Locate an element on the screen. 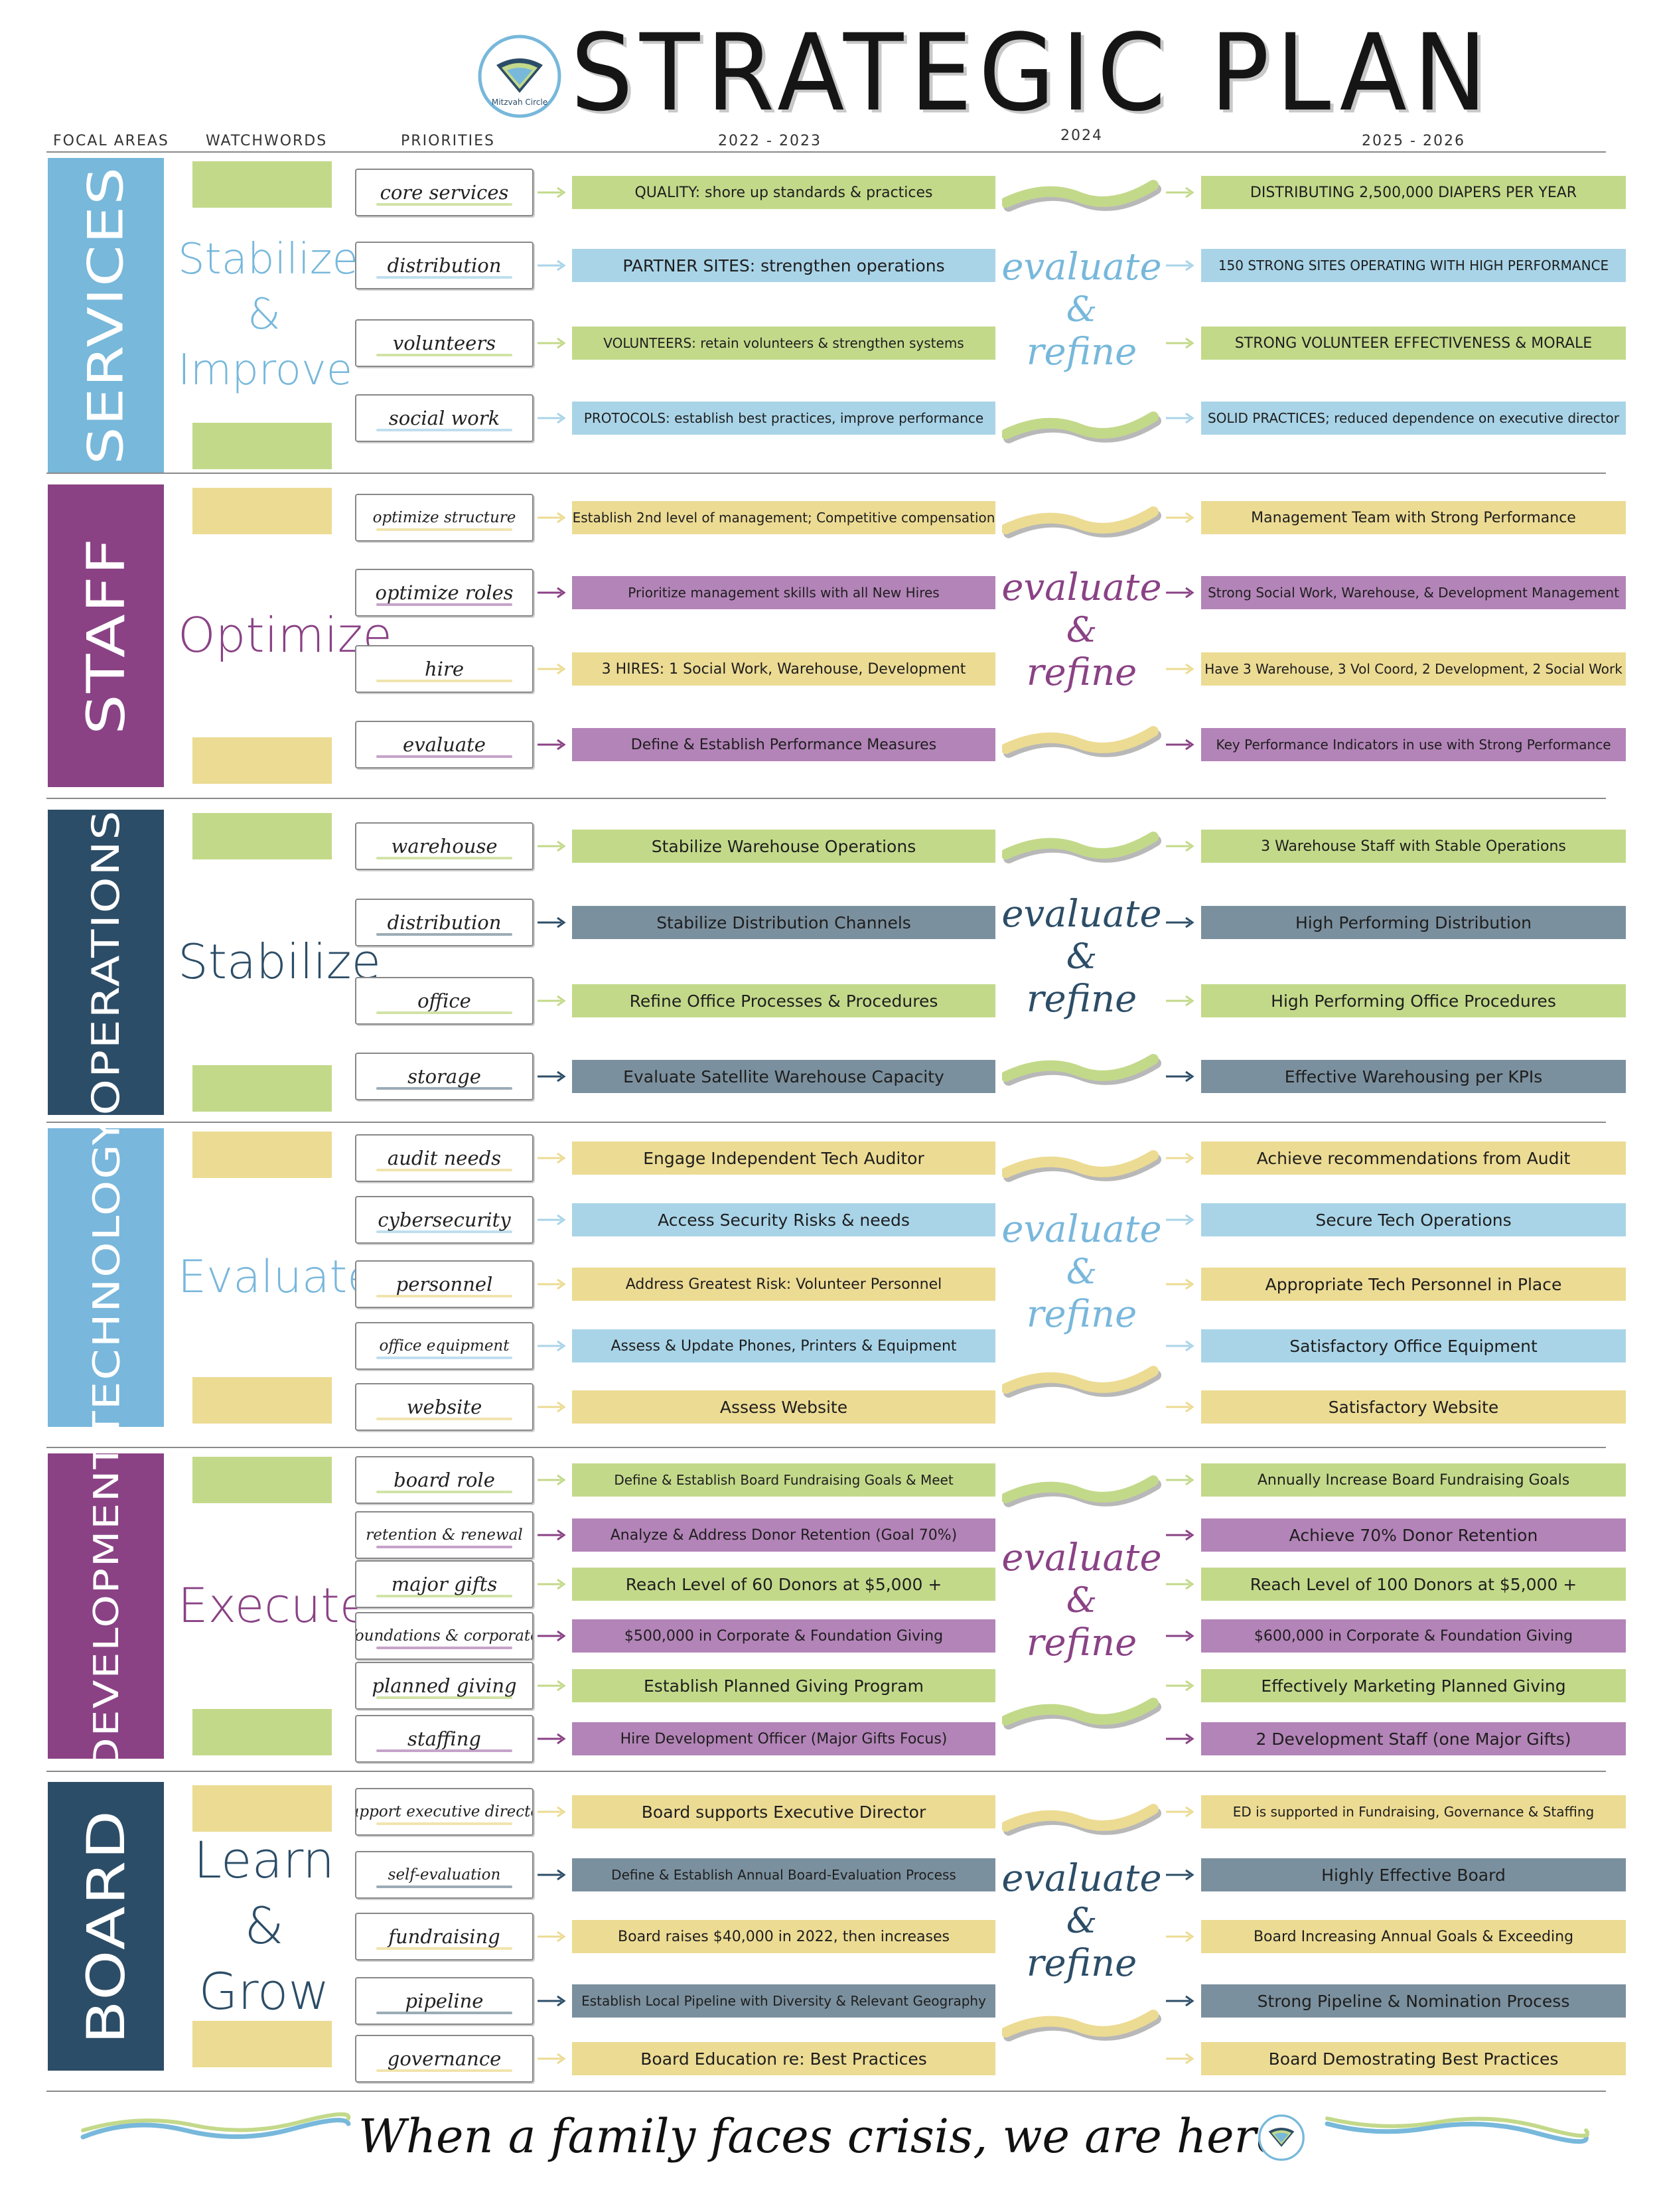 This screenshot has width=1659, height=2212. goal-2025-2026: Satisfactory Office Equipment is located at coordinates (1413, 1346).